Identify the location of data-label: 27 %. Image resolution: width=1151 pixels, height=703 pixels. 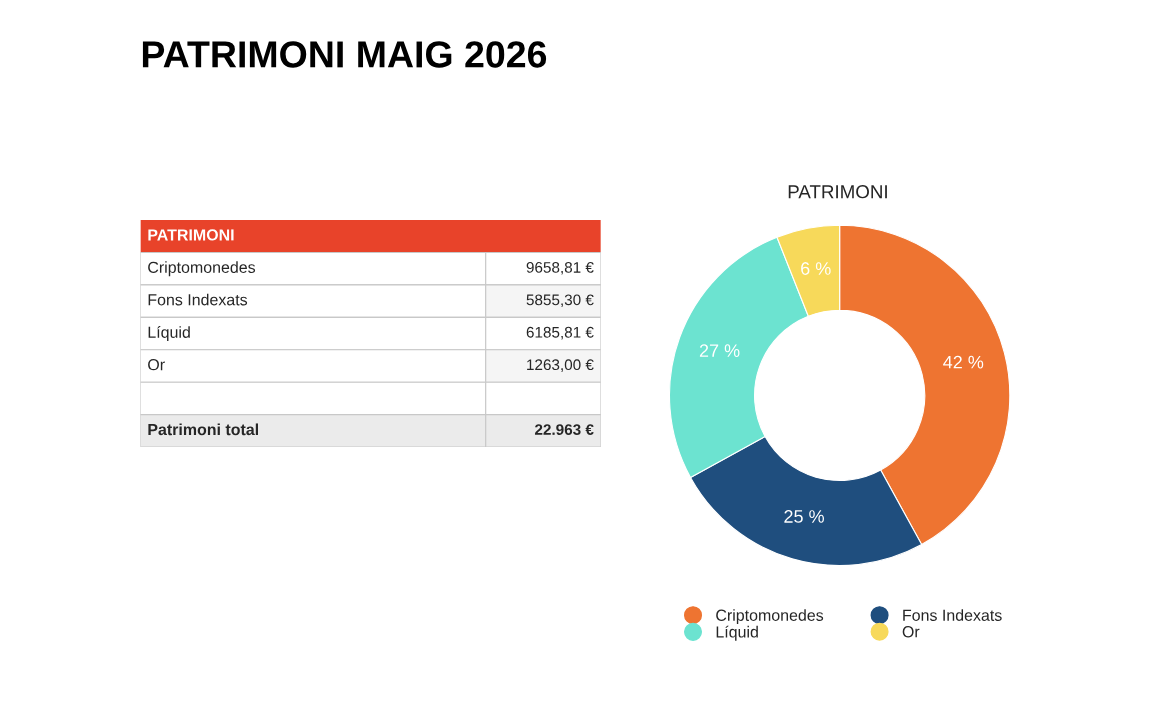
(719, 350).